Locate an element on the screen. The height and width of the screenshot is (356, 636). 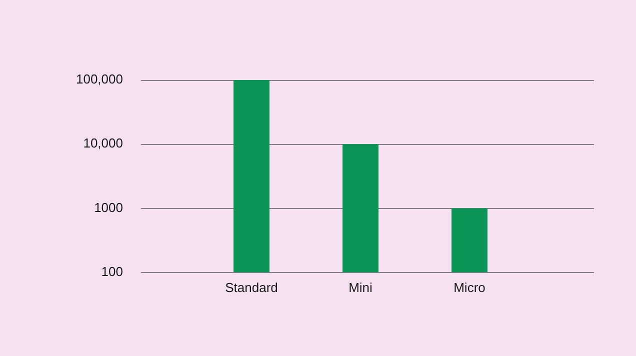
x-tick-label: Standard is located at coordinates (251, 287).